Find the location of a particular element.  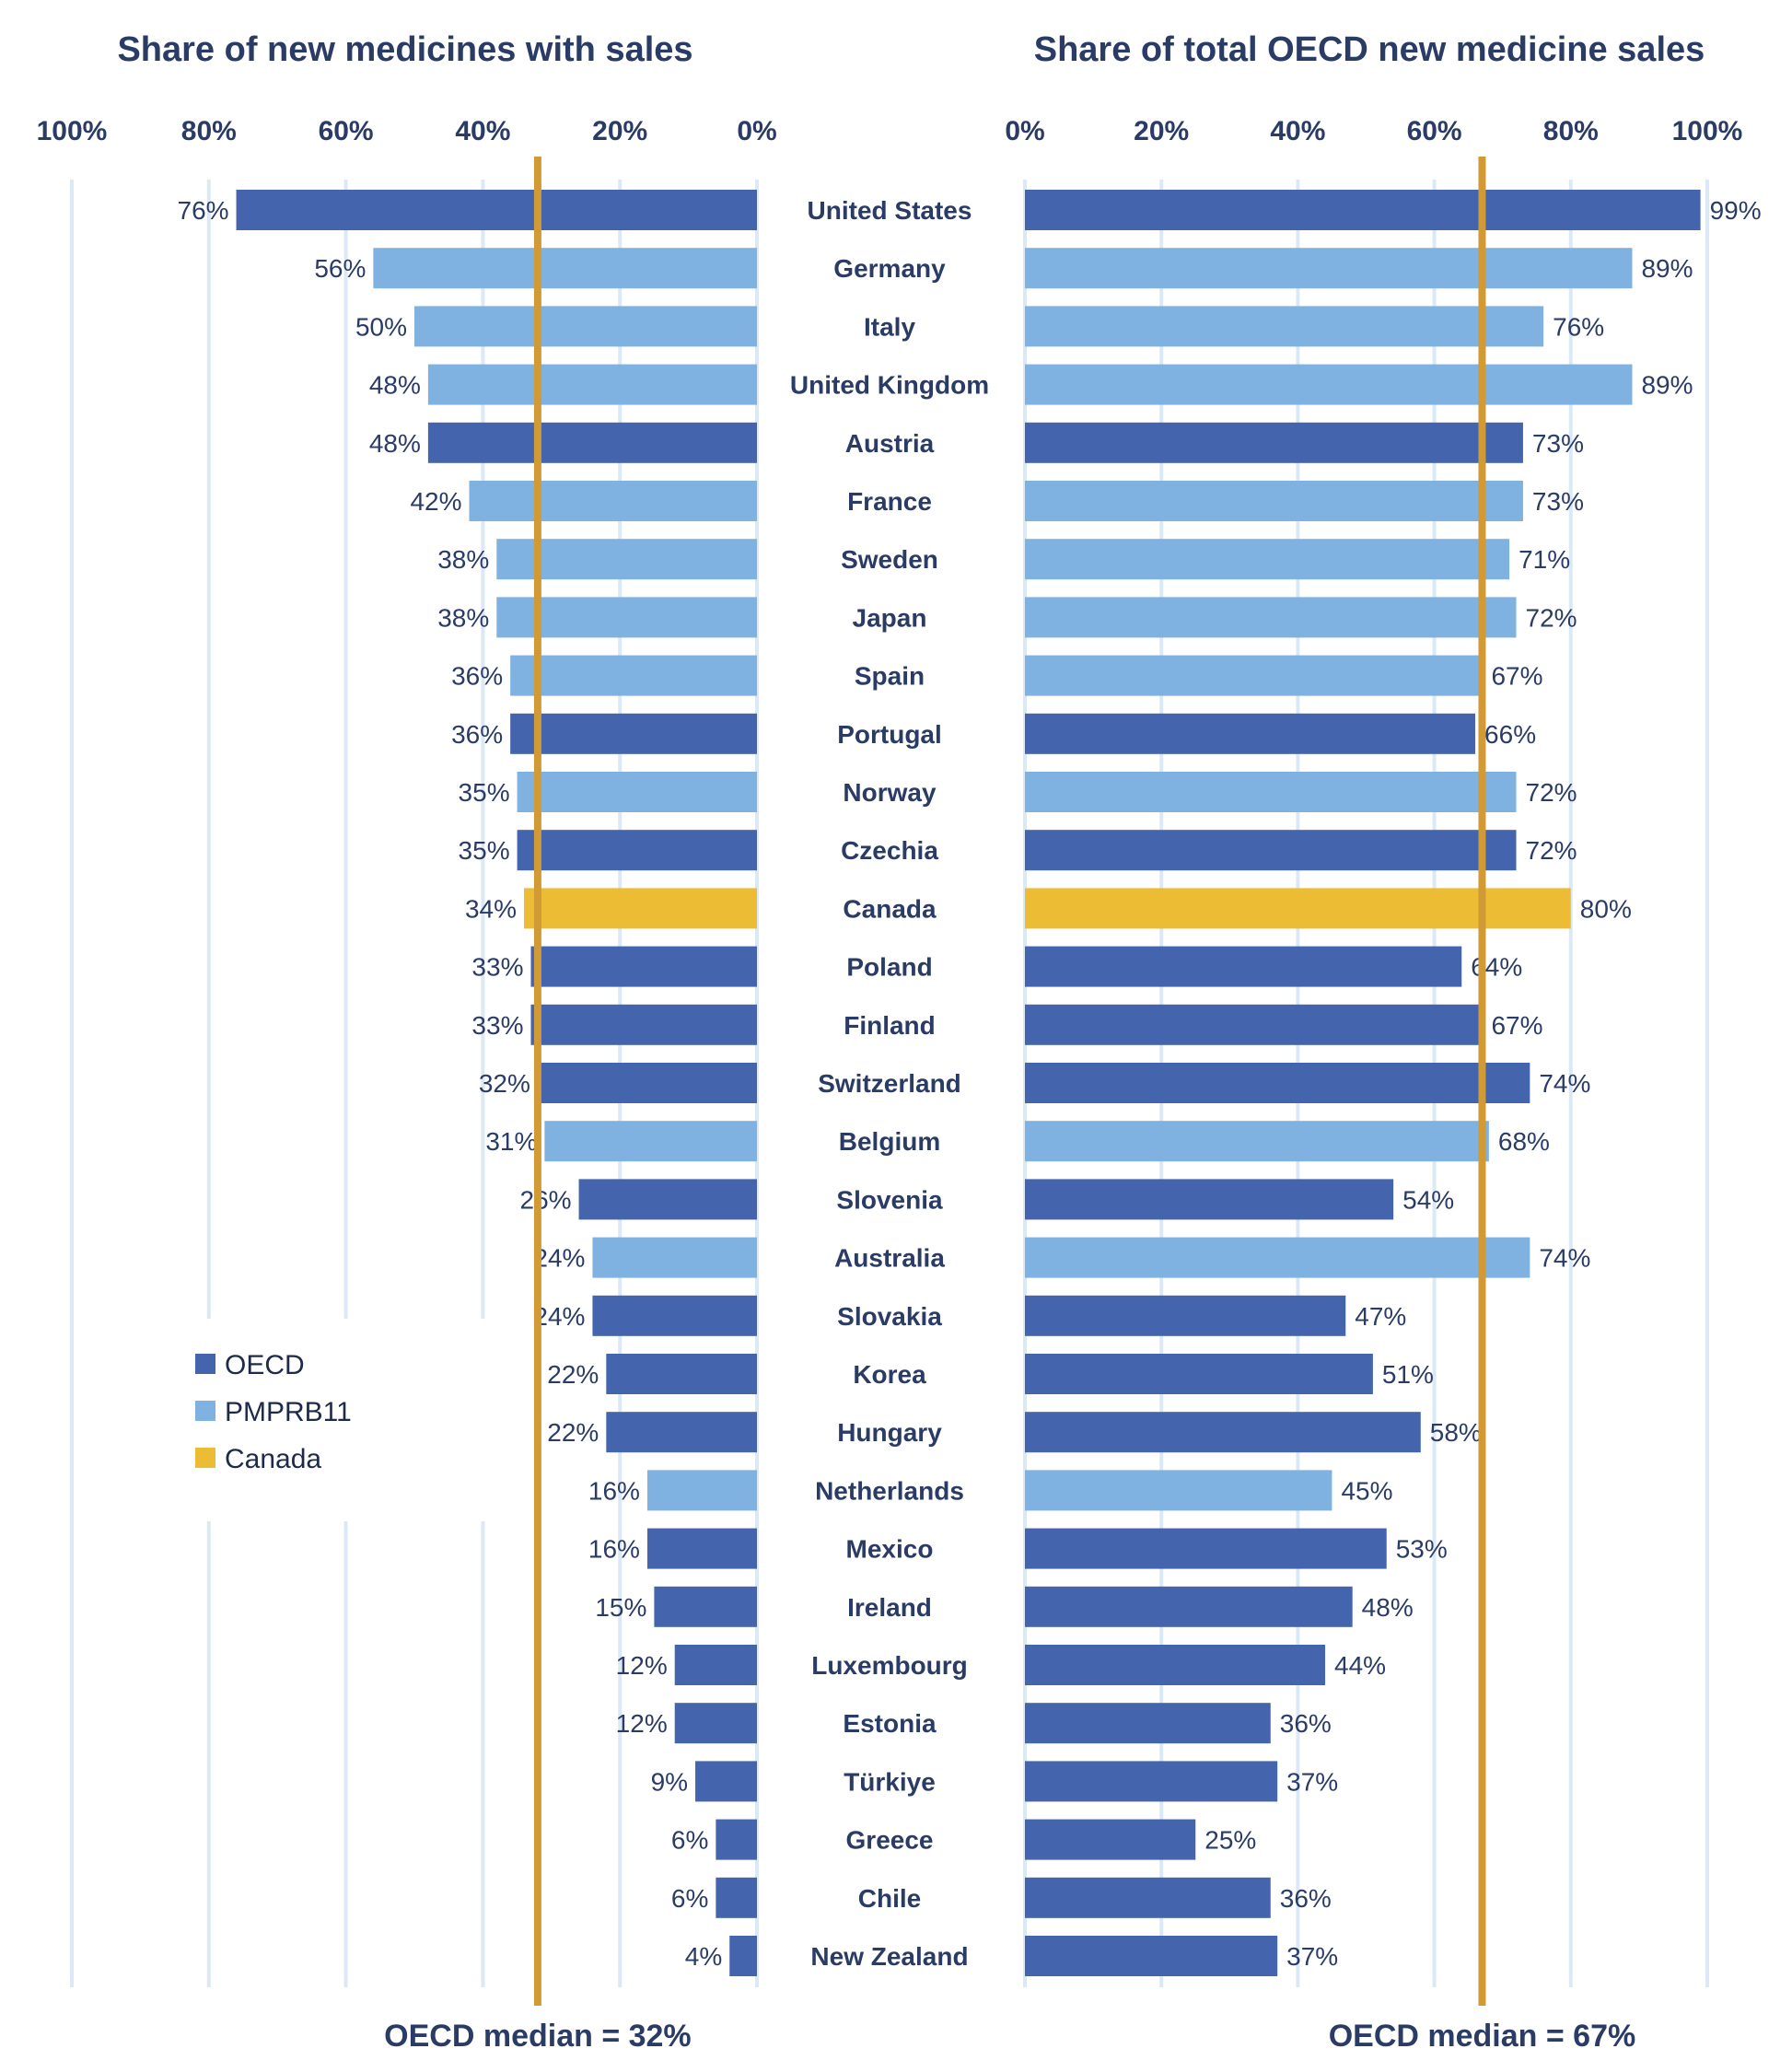

right-value-label: 58% is located at coordinates (1456, 1432).